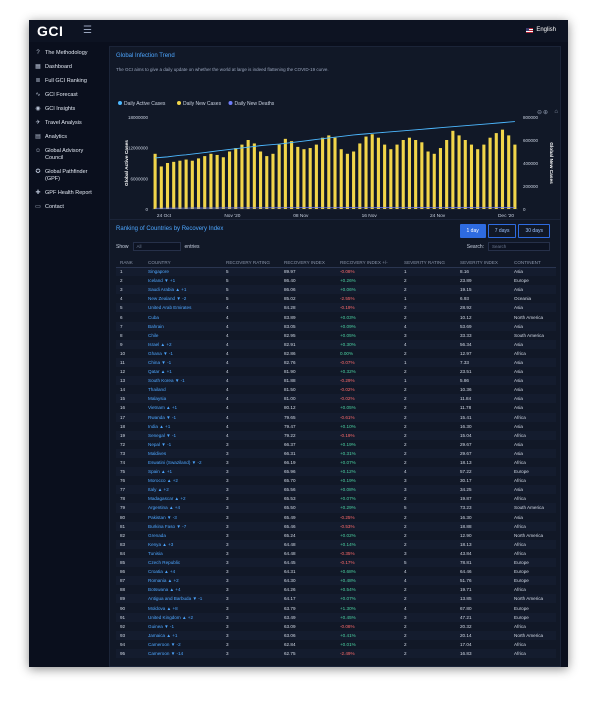 This screenshot has height=708, width=598. I want to click on table-row: 82 Grenada 3 65.24 +0.02% 2 12.90 North America, so click(336, 535).